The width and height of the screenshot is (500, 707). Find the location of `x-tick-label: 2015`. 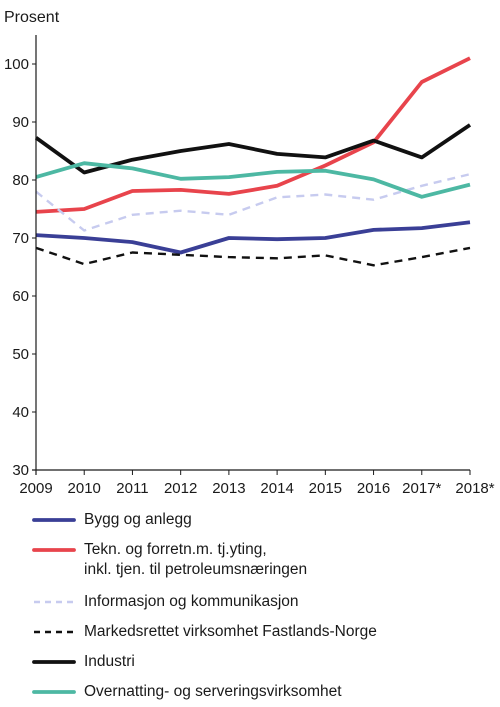

x-tick-label: 2015 is located at coordinates (325, 488).